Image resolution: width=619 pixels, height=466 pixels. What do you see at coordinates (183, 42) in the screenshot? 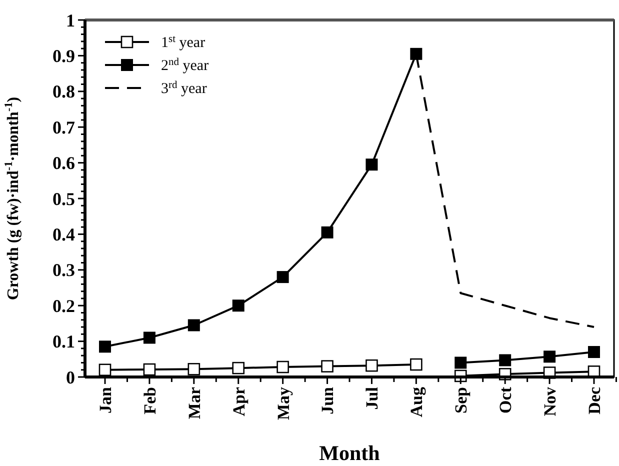
I see `legend-label: 1$^{st}$ year` at bounding box center [183, 42].